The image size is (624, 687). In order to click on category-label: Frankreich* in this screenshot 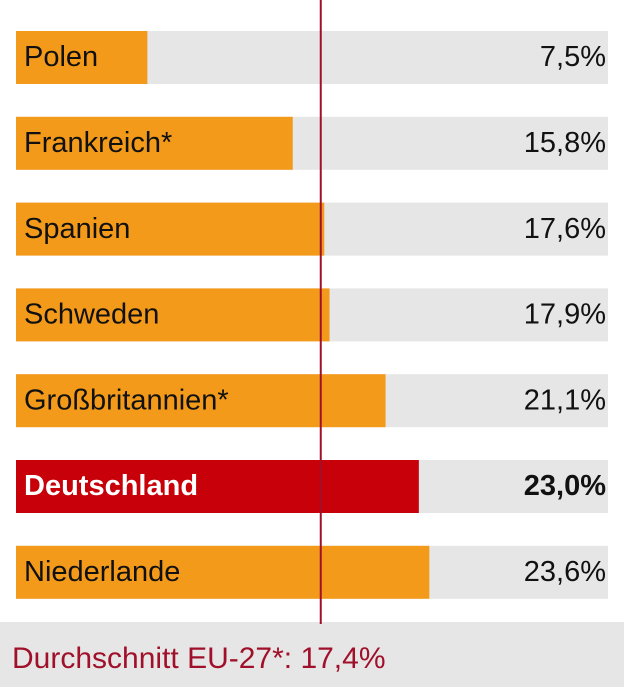, I will do `click(98, 143)`.